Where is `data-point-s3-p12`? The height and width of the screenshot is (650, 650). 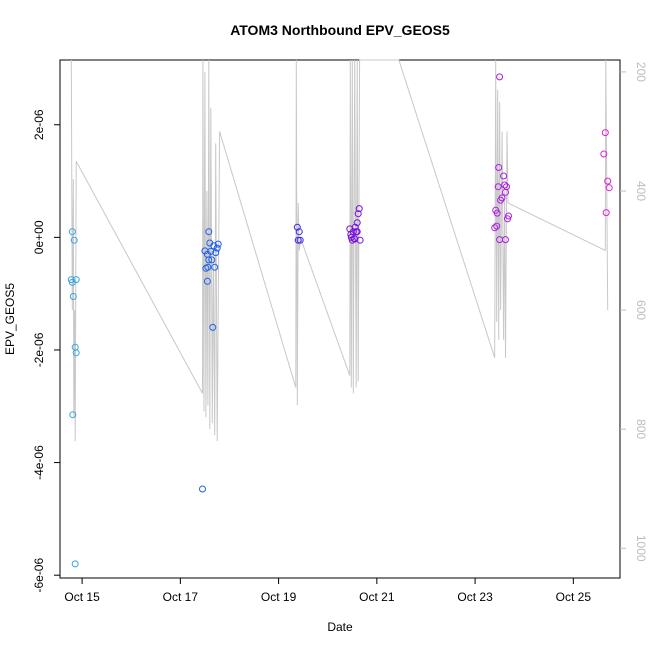
data-point-s3-p12 is located at coordinates (355, 239).